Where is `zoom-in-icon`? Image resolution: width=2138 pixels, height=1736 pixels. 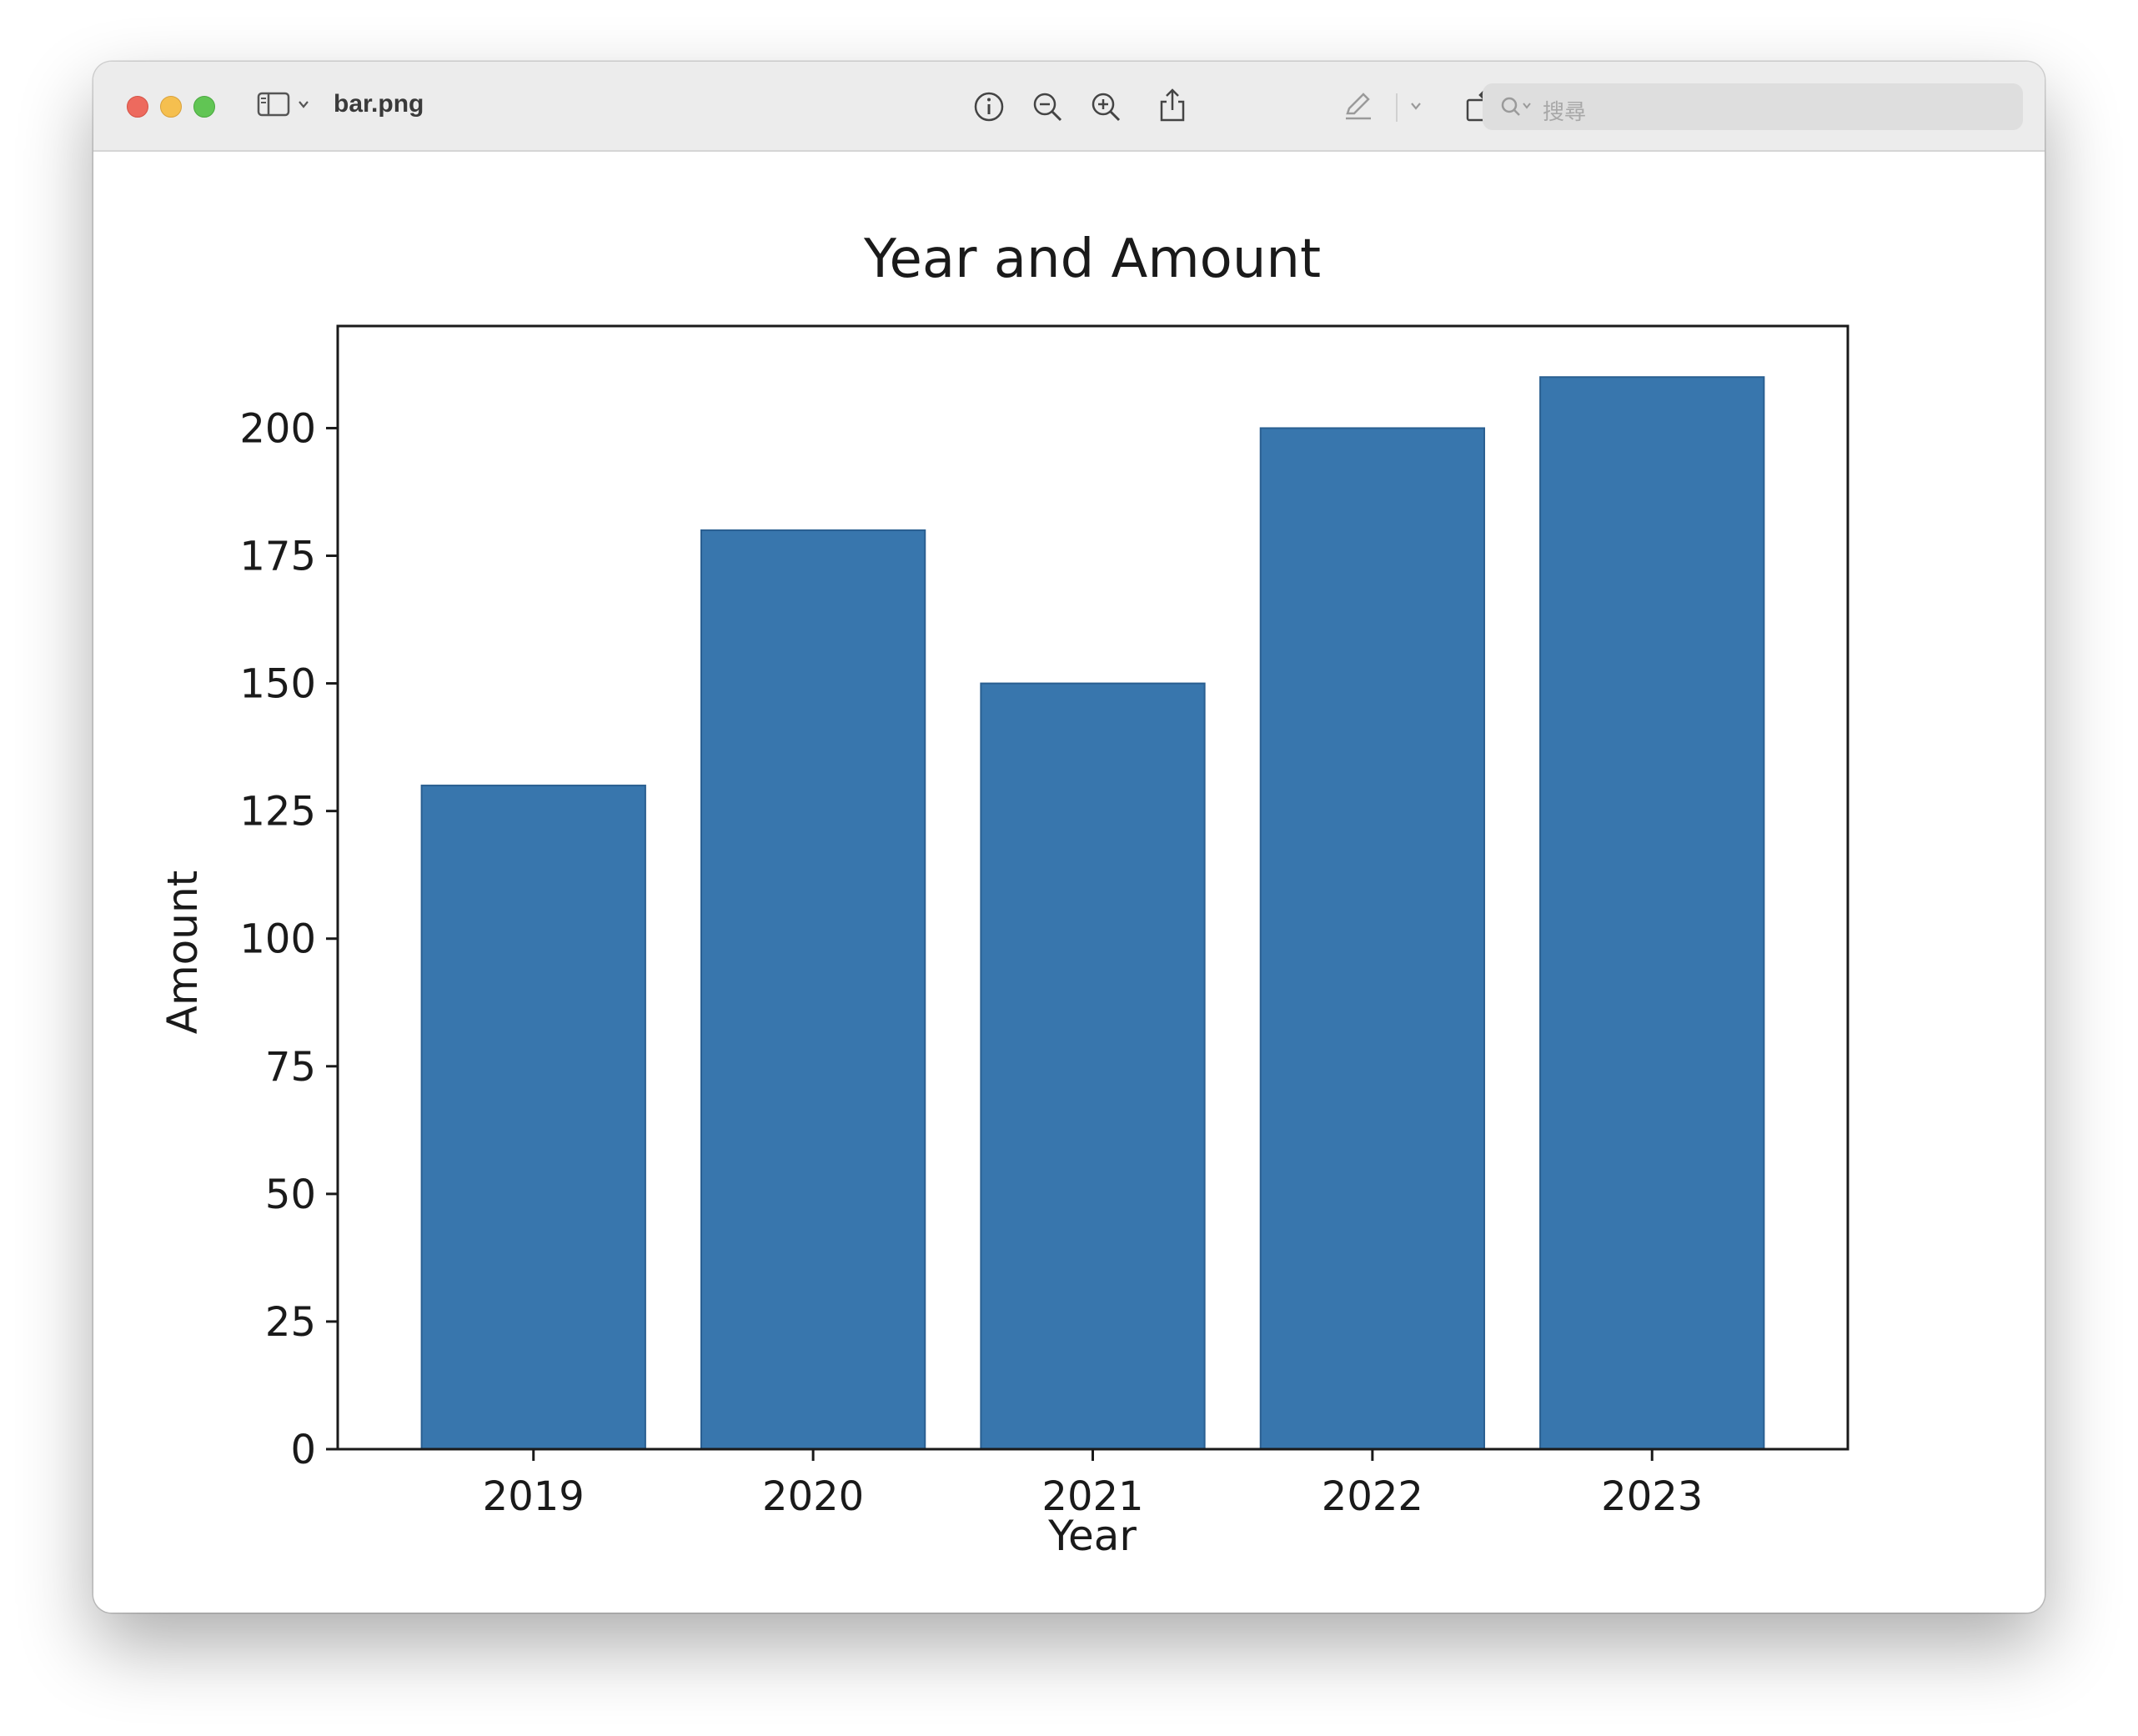 zoom-in-icon is located at coordinates (1105, 107).